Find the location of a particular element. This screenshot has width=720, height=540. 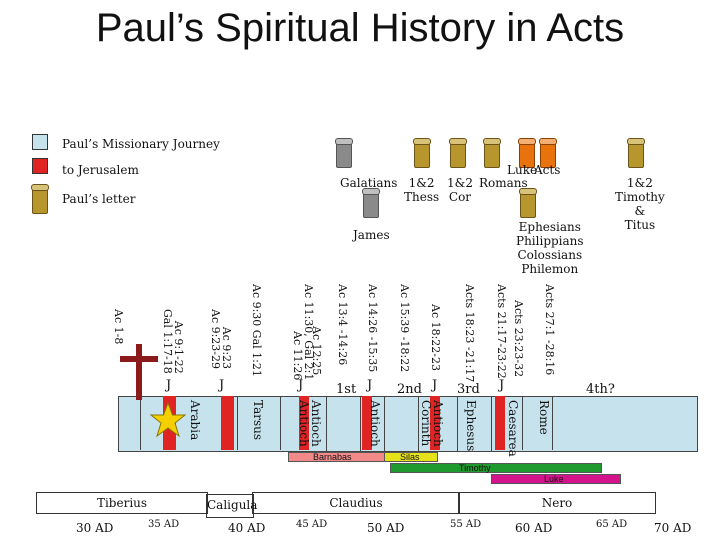

scroll-icon-cor is located at coordinates (458, 153).